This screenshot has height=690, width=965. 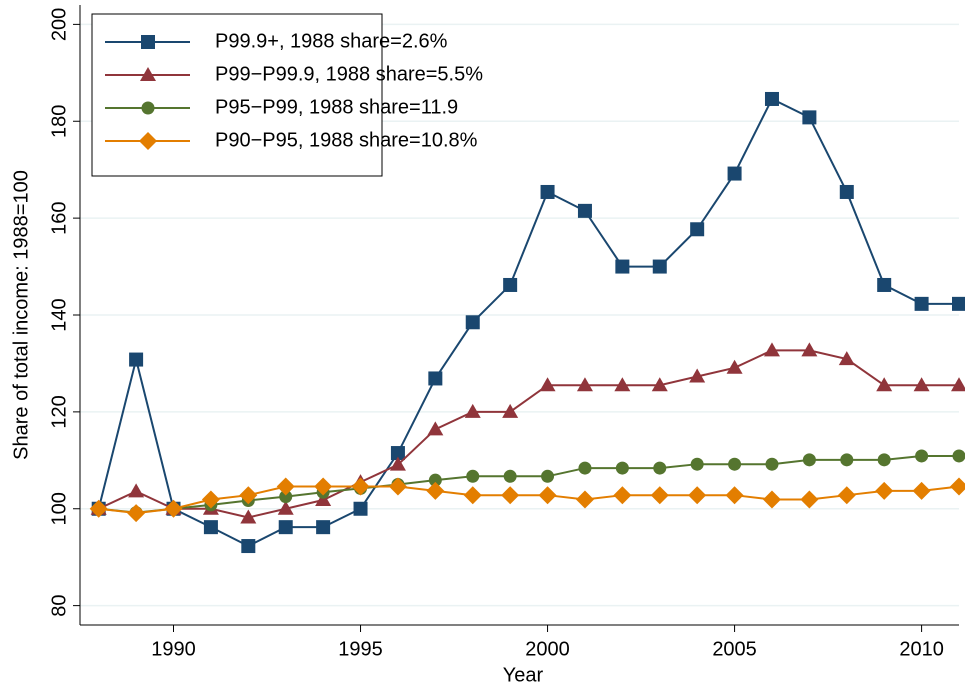 I want to click on legend-label: P99.9+, 1988 share=2.6%, so click(x=331, y=41).